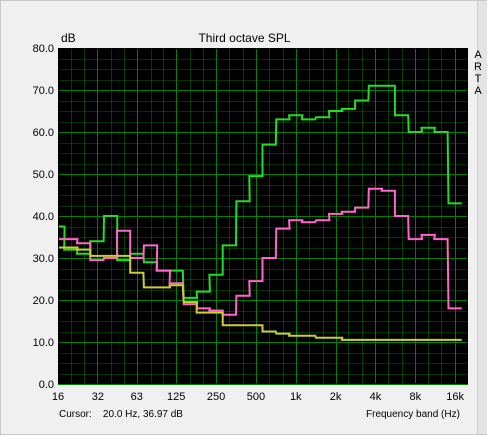 The width and height of the screenshot is (487, 436). Describe the element at coordinates (98, 397) in the screenshot. I see `x-tick-label: 32` at that location.